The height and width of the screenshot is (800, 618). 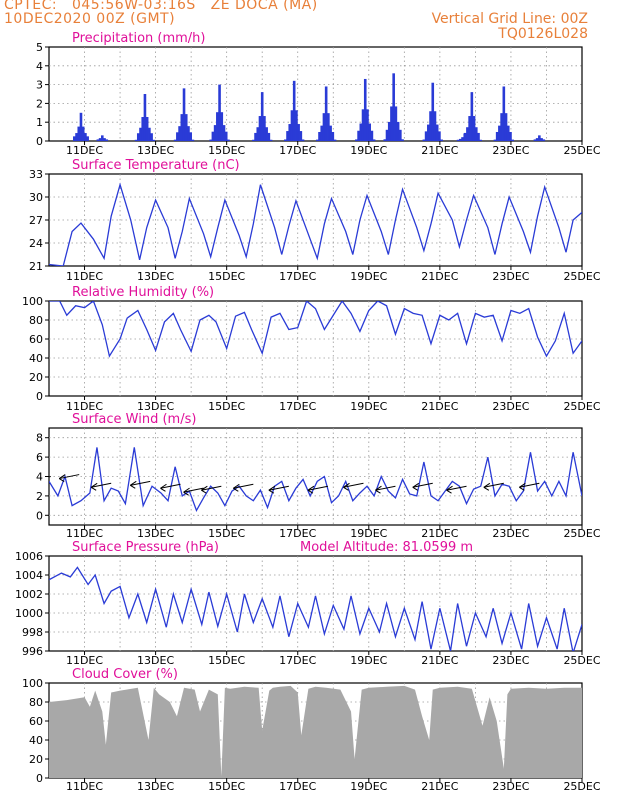 What do you see at coordinates (36, 358) in the screenshot?
I see `y-tick-label: 40` at bounding box center [36, 358].